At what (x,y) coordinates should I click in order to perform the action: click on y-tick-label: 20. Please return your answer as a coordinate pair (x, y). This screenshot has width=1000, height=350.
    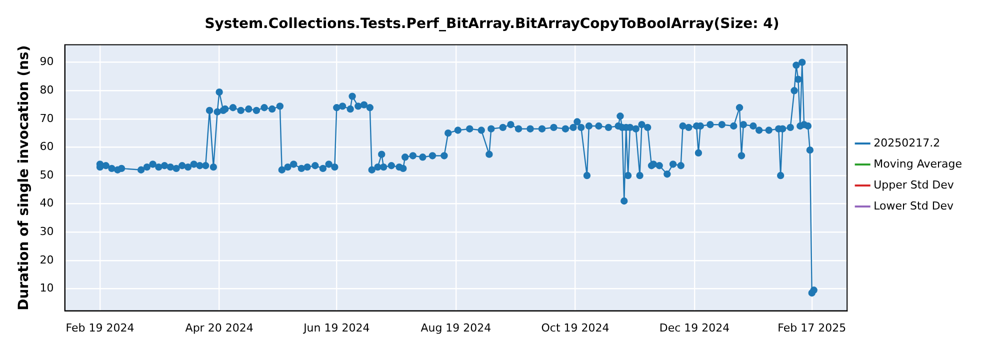
    Looking at the image, I should click on (47, 259).